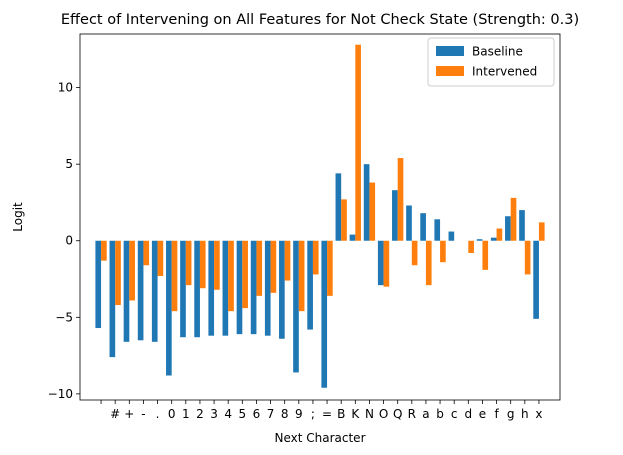  What do you see at coordinates (491, 62) in the screenshot?
I see `legend: Baseline Intervened` at bounding box center [491, 62].